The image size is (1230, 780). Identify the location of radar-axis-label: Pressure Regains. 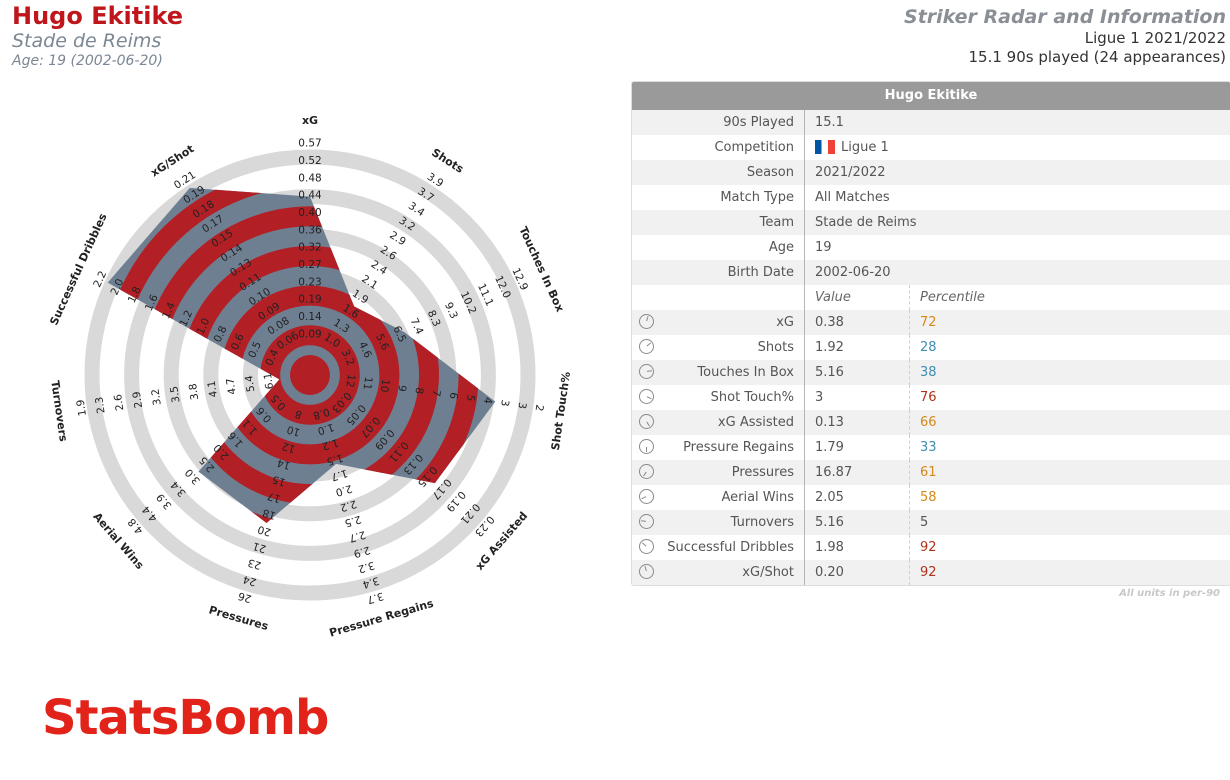
(382, 618).